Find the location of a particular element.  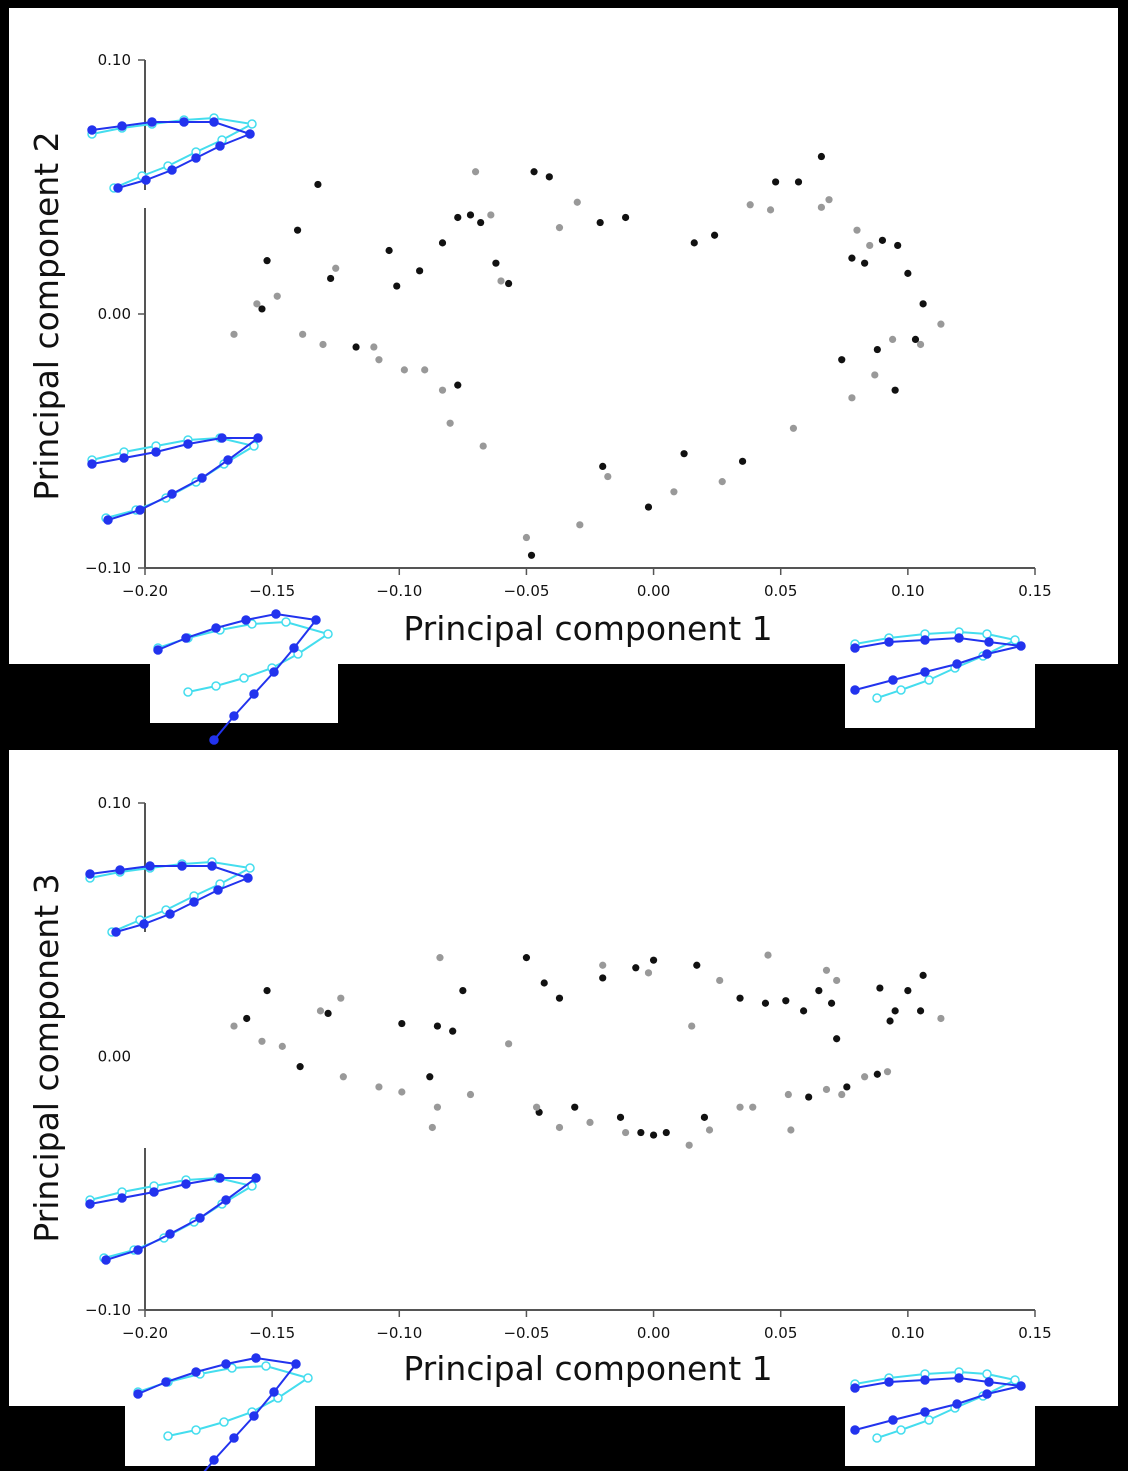

y-tick-label: 0.10 is located at coordinates (114, 803).